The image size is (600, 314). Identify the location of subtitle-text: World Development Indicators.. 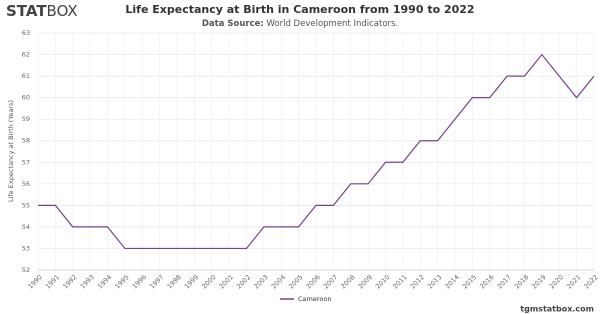
(332, 24).